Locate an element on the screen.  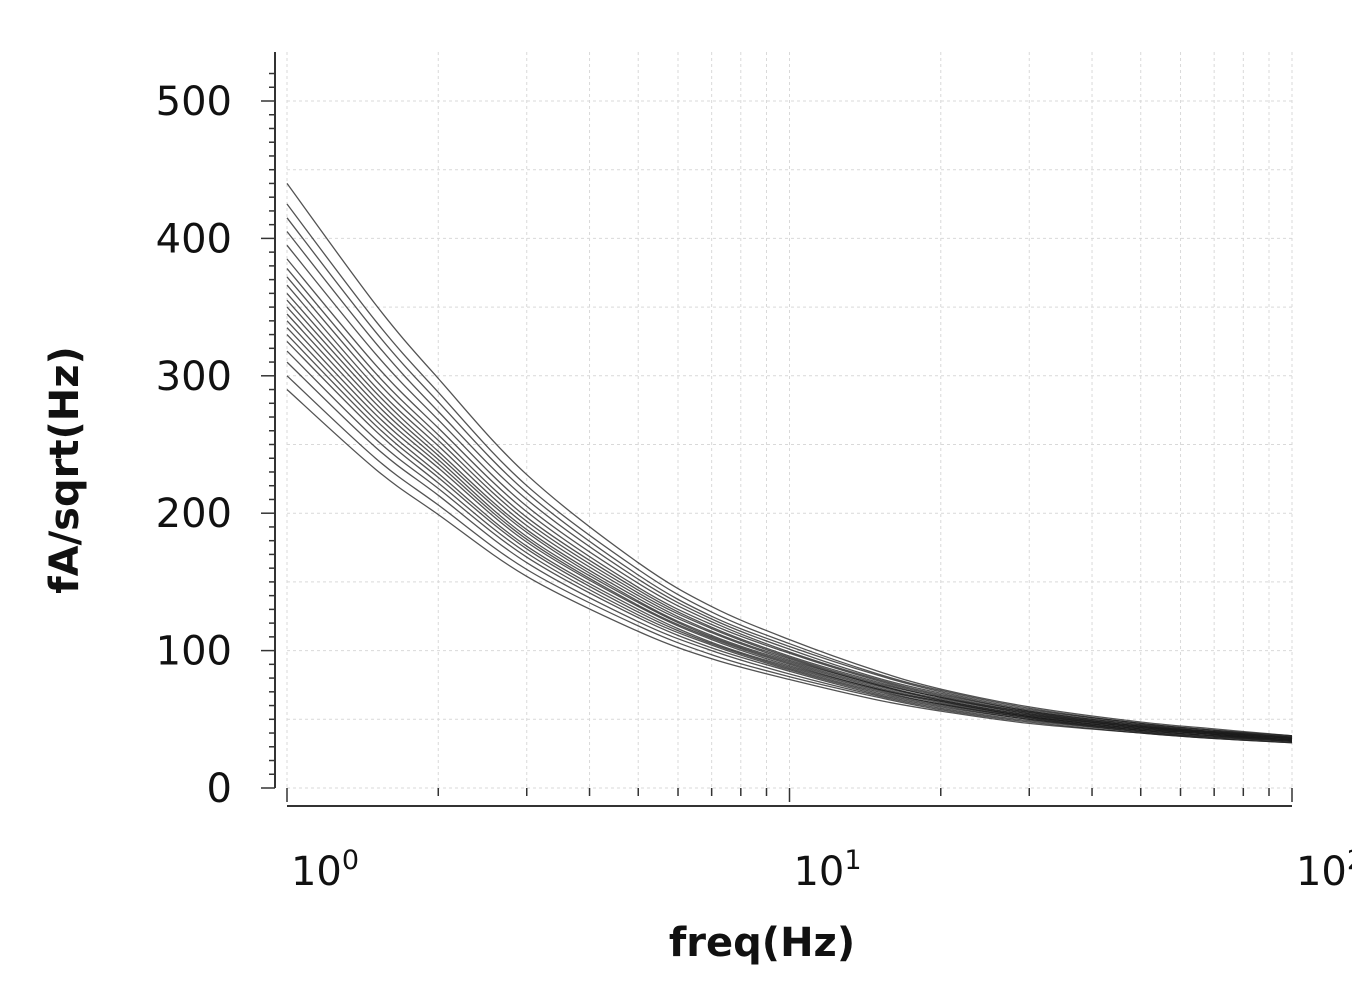
y-axis-title: fA/sqrt(Hz) is located at coordinates (65, 470).